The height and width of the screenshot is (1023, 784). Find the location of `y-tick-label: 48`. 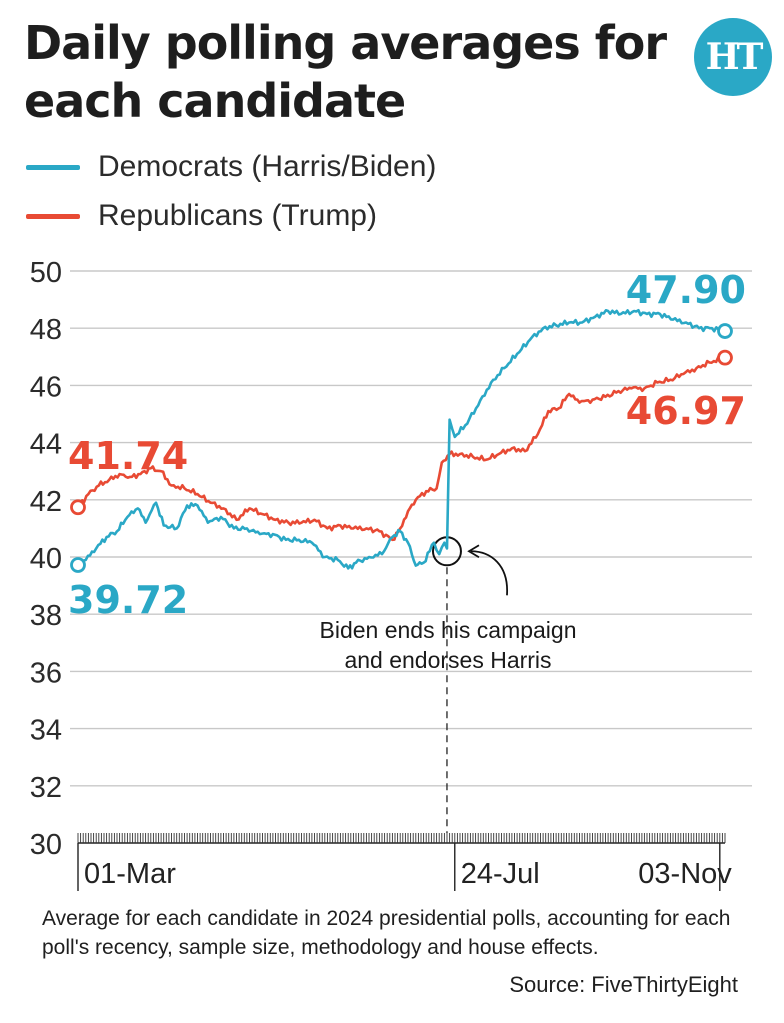

y-tick-label: 48 is located at coordinates (46, 330).